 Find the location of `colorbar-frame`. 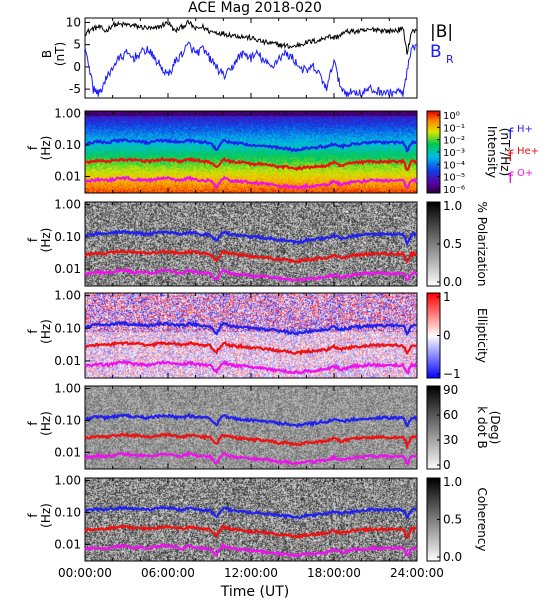

colorbar-frame is located at coordinates (433, 427).